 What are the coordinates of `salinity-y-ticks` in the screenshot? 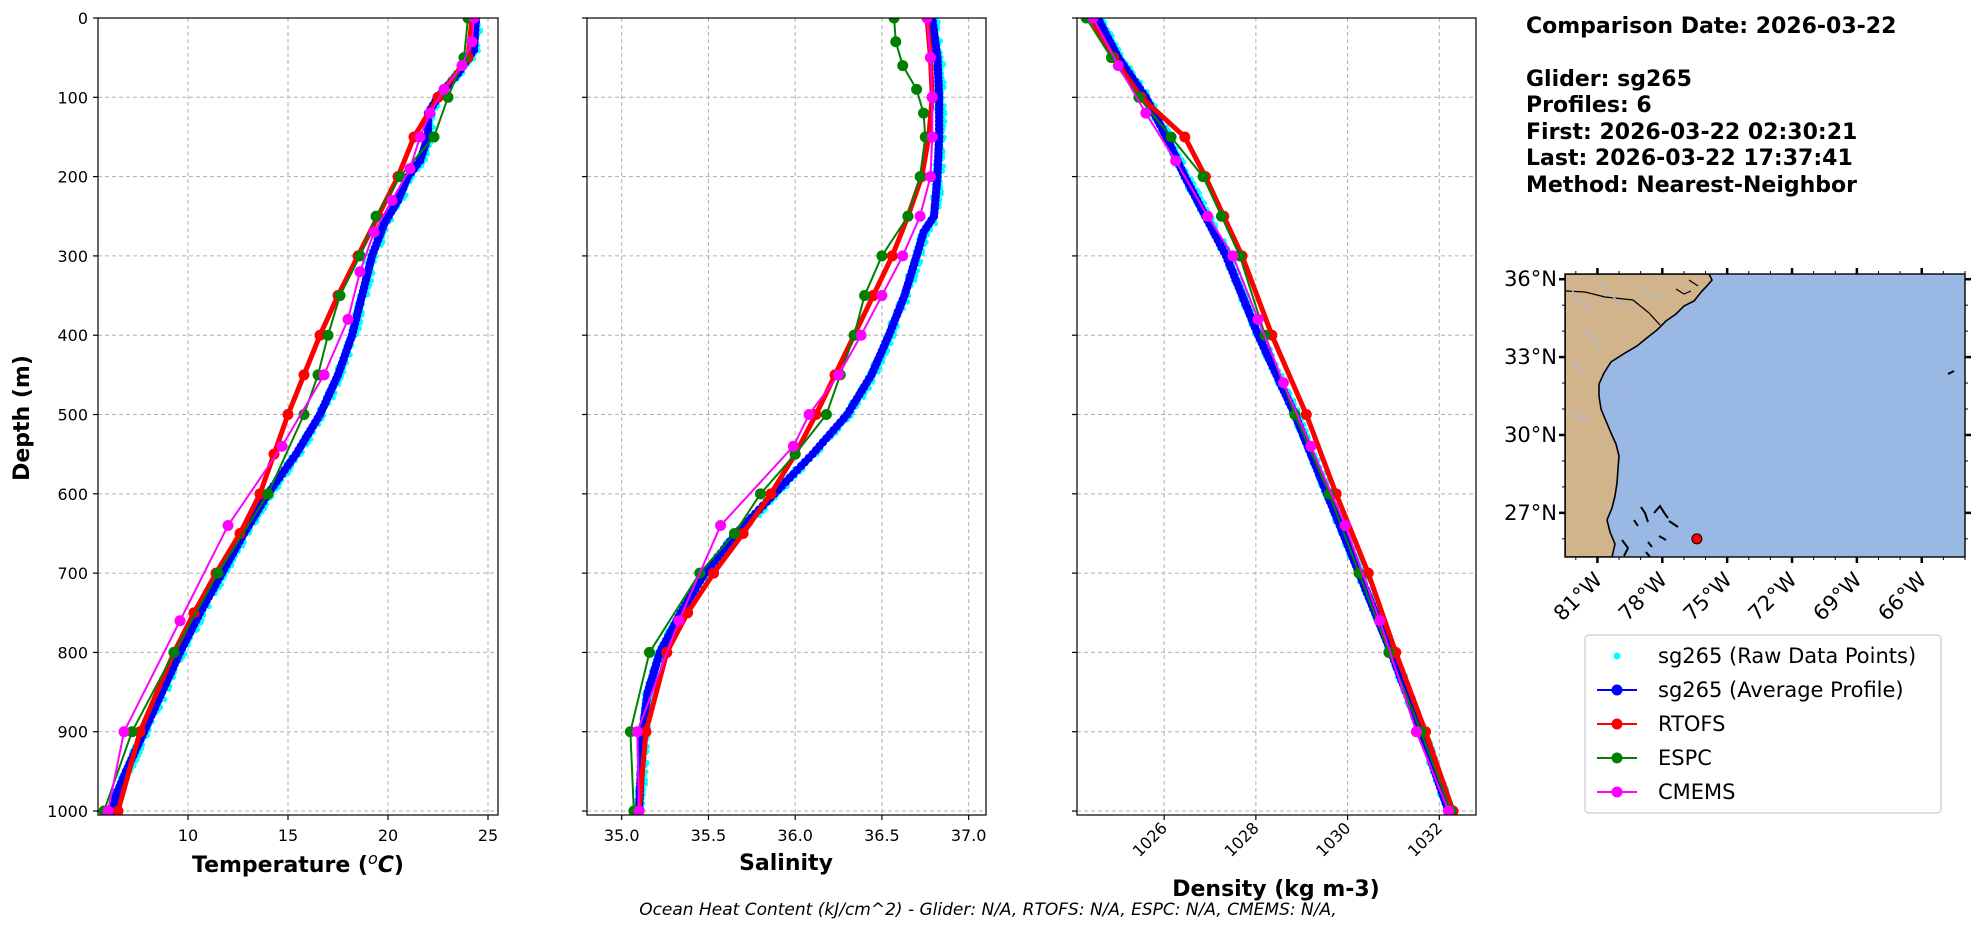 It's located at (584, 414).